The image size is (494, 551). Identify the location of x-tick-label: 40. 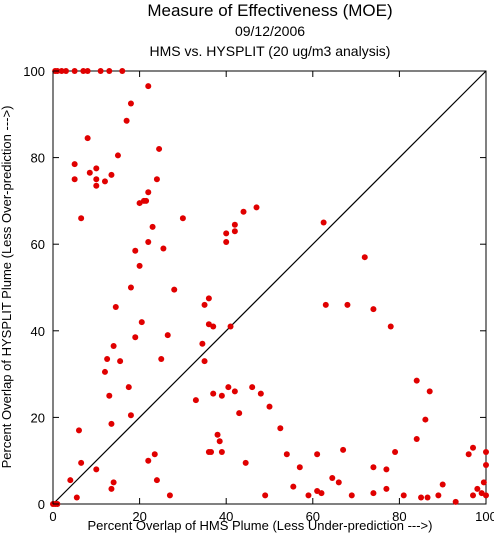
(226, 516).